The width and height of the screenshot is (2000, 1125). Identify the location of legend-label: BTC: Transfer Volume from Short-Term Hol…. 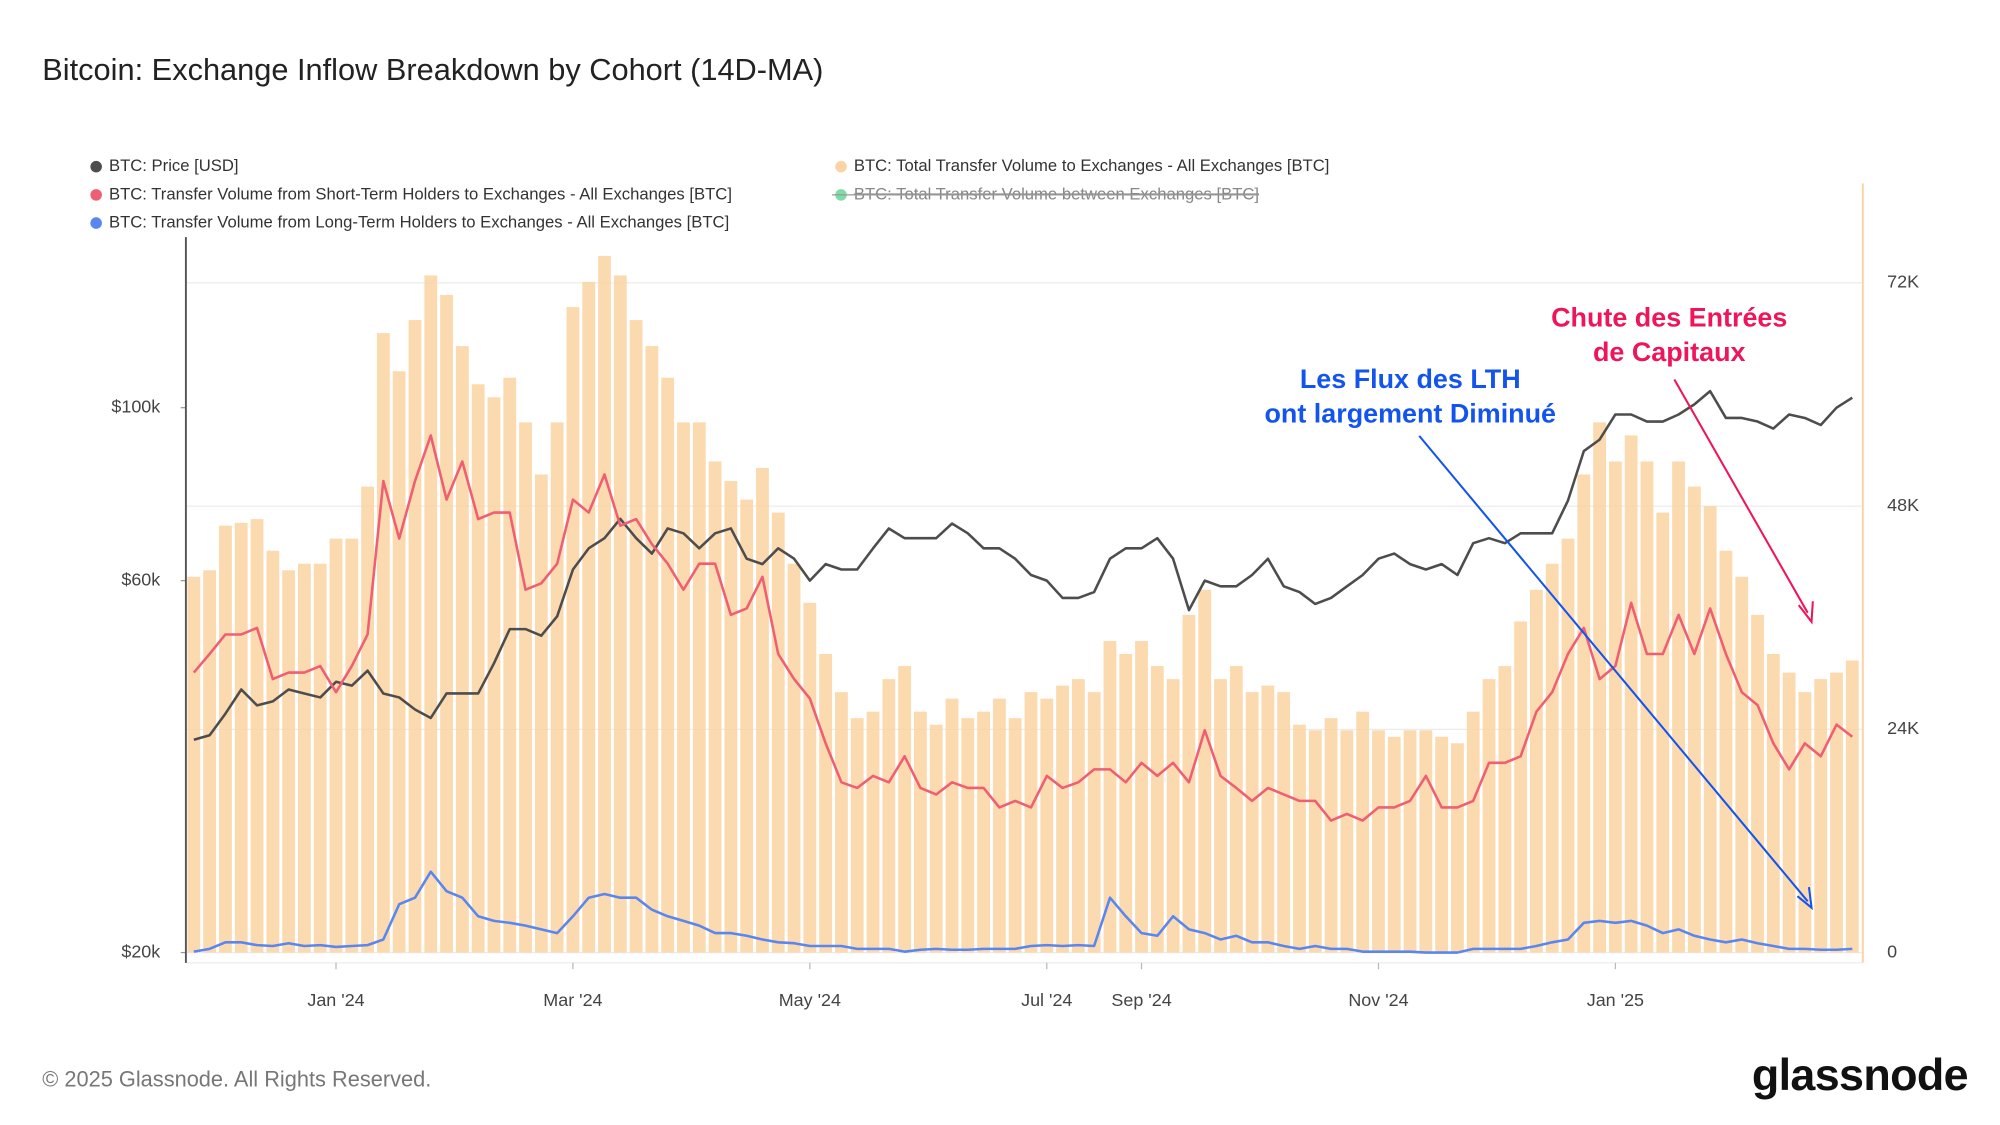
(420, 193).